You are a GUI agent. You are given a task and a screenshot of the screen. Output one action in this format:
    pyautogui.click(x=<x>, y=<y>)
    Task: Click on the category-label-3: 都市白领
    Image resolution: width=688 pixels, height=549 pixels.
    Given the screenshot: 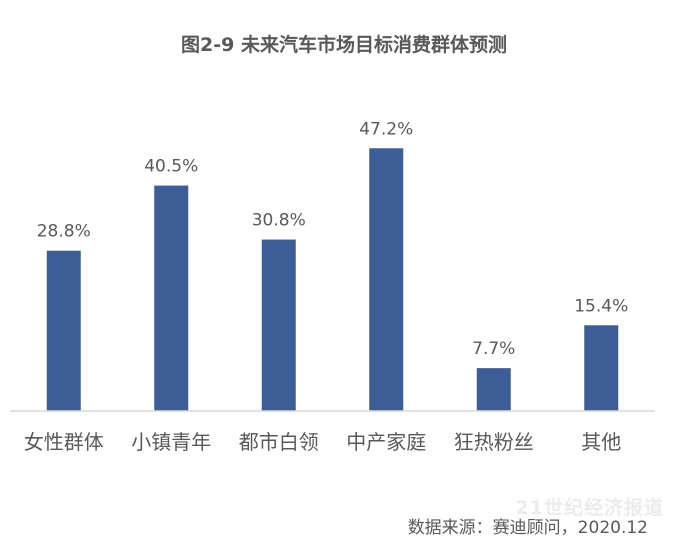 What is the action you would take?
    pyautogui.click(x=279, y=442)
    